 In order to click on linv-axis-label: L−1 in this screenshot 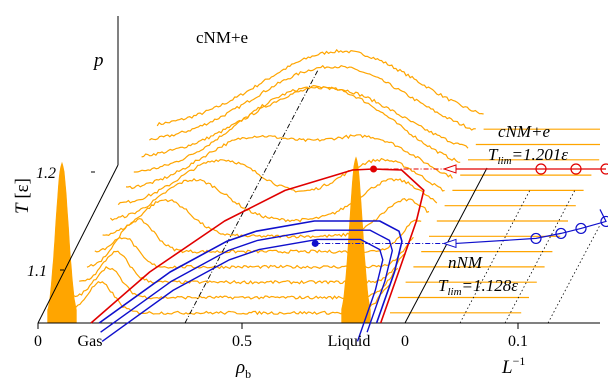, I will do `click(513, 366)`.